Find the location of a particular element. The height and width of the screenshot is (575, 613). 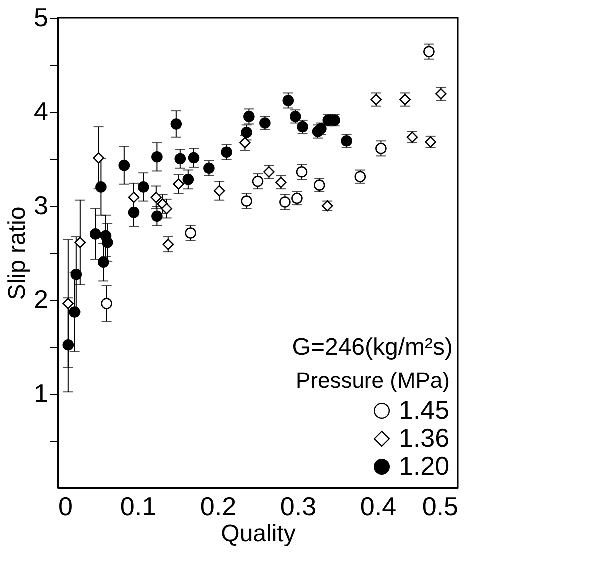

x-tick-label: 0.2 is located at coordinates (218, 507).